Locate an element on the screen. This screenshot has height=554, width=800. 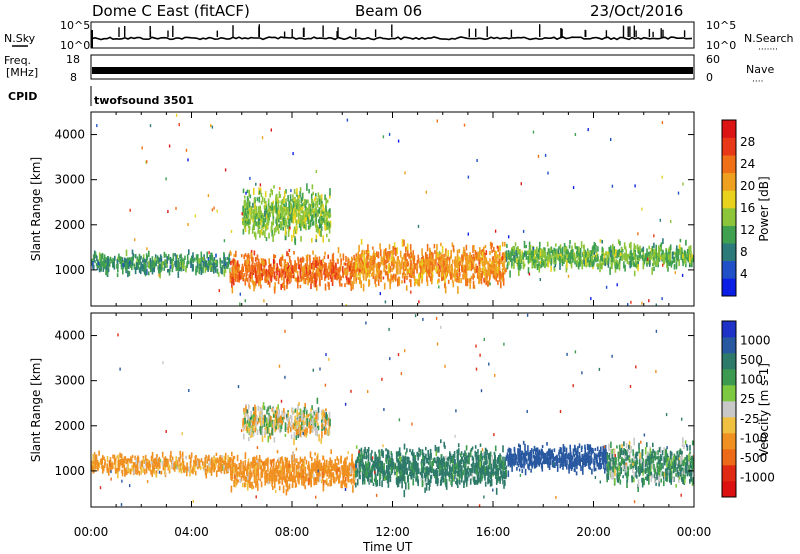
colorbar-tick-label: 8 is located at coordinates (744, 252).